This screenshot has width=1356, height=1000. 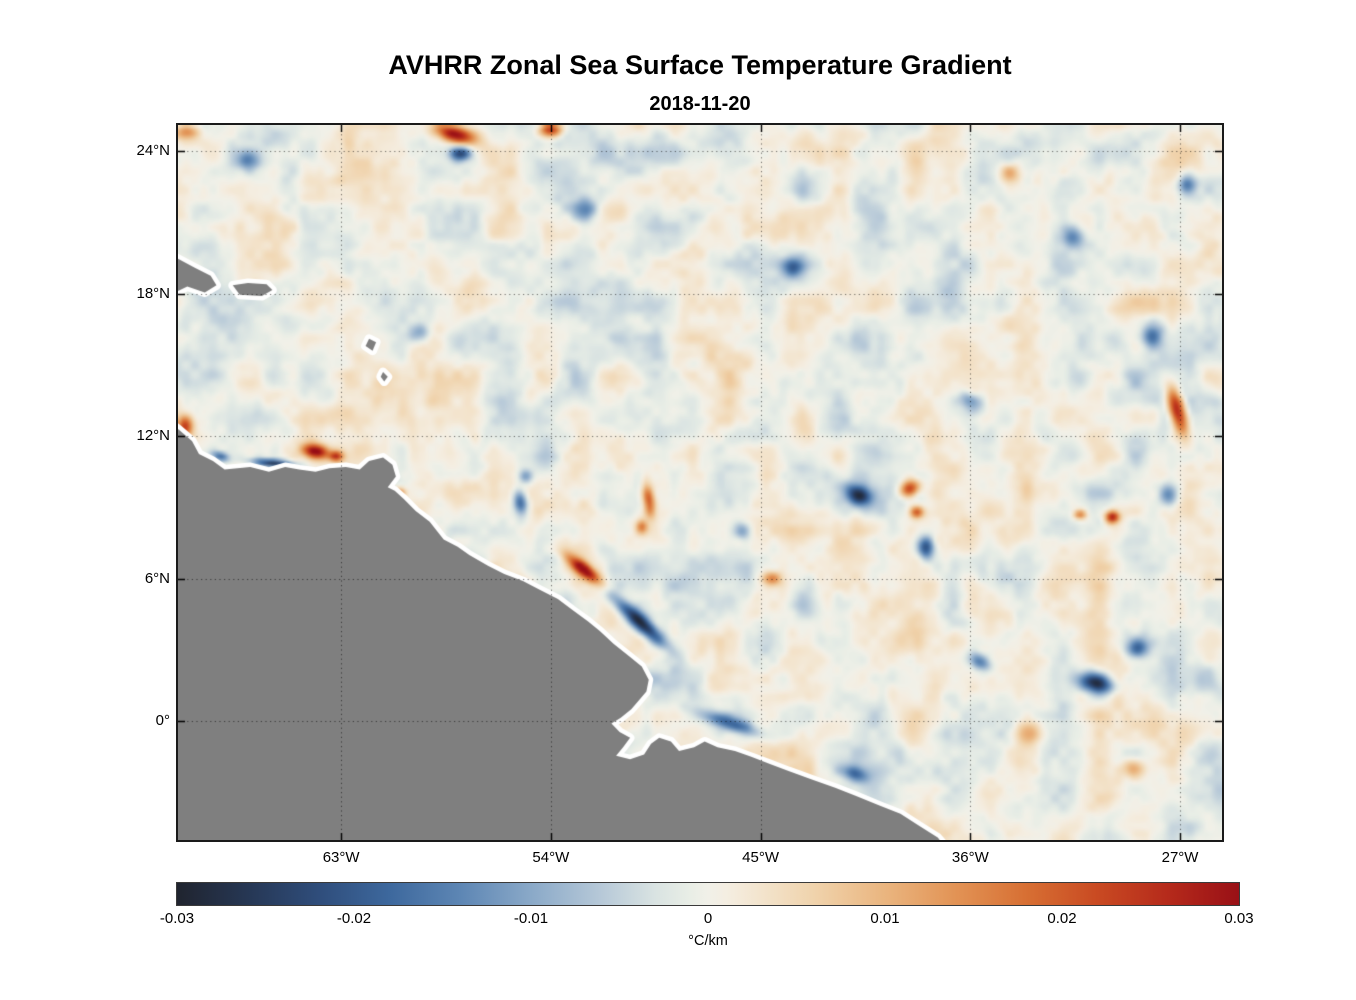 I want to click on x-tick-label: 27°W, so click(x=1180, y=857).